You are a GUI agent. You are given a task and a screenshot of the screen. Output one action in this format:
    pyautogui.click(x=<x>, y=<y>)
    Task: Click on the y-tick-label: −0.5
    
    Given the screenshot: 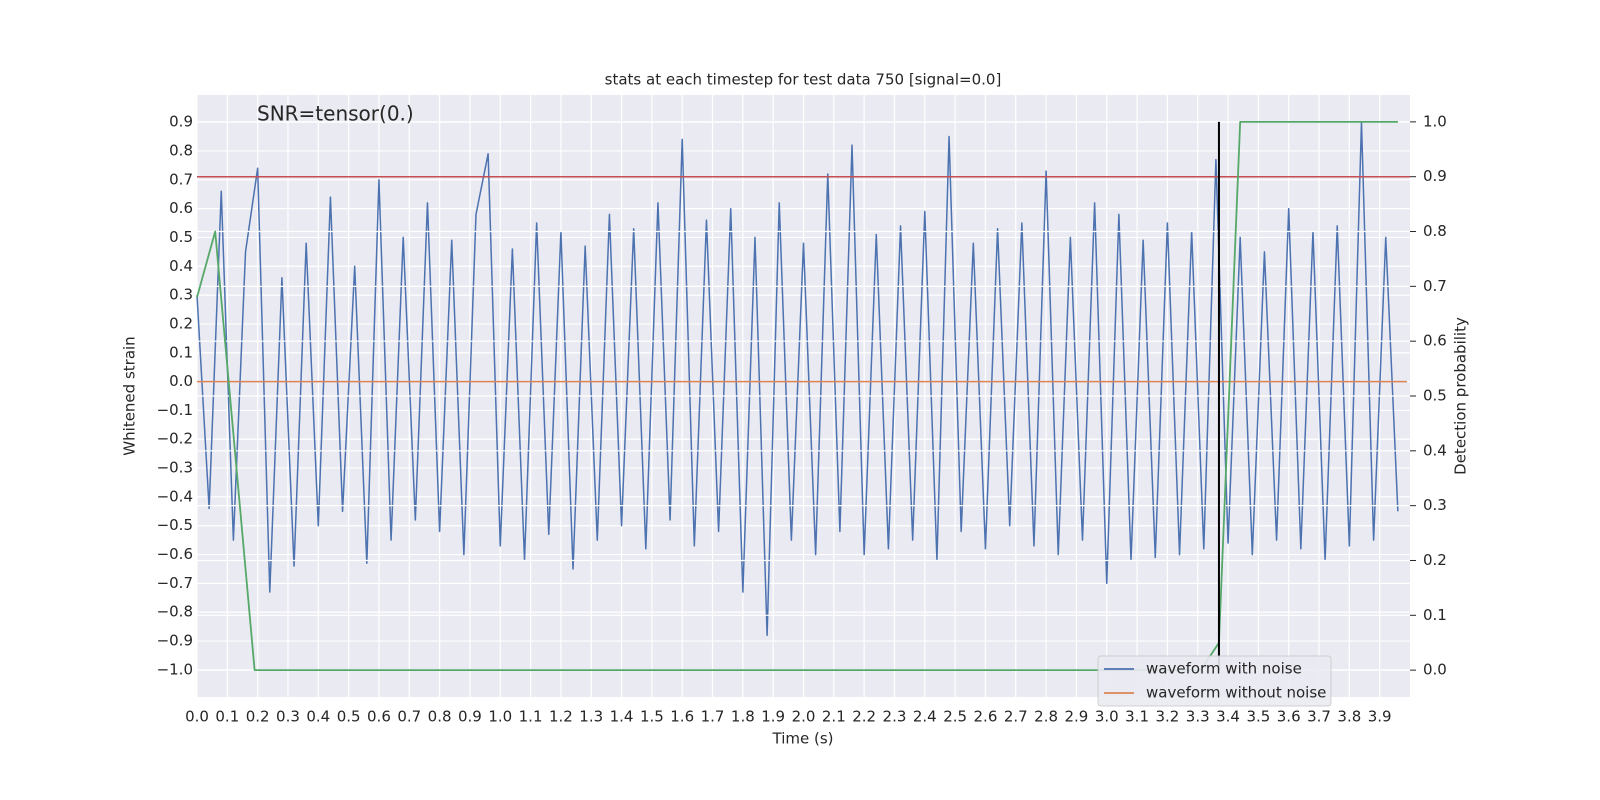 What is the action you would take?
    pyautogui.click(x=175, y=525)
    